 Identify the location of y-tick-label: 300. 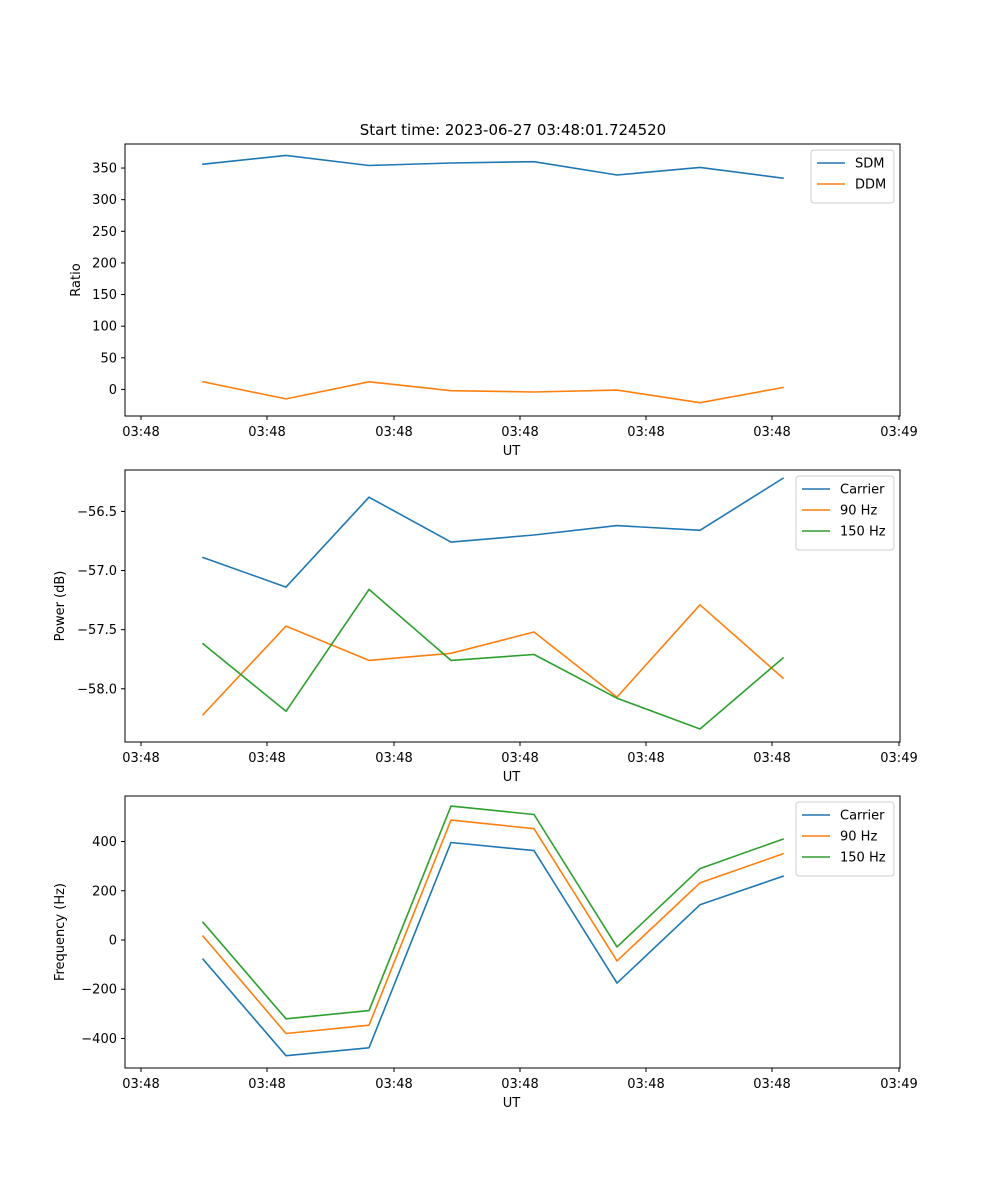
(104, 200).